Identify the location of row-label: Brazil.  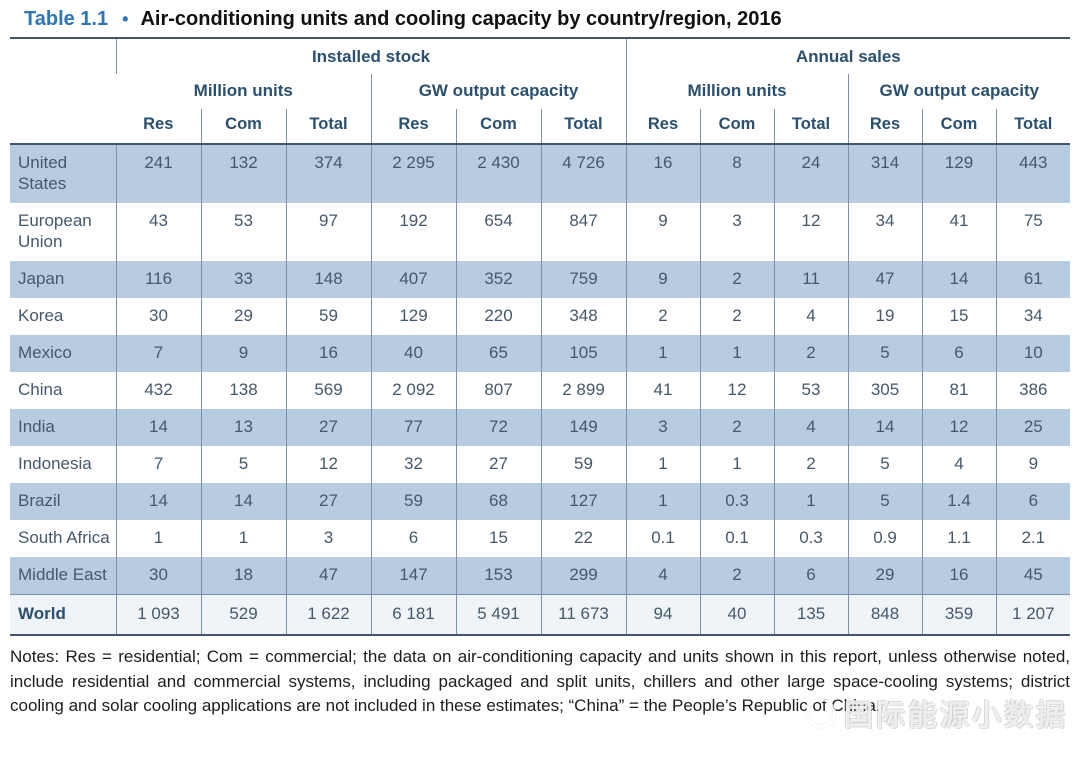
(63, 501).